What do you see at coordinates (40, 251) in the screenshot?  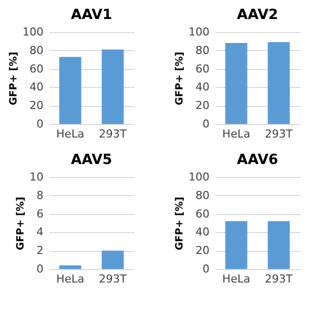 I see `y-tick-label: 2` at bounding box center [40, 251].